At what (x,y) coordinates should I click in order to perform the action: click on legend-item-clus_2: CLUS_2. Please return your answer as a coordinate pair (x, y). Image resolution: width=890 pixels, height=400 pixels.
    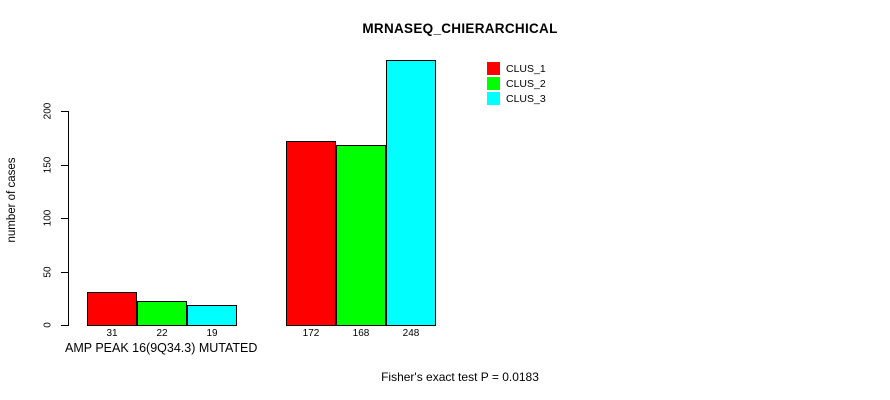
    Looking at the image, I should click on (516, 83).